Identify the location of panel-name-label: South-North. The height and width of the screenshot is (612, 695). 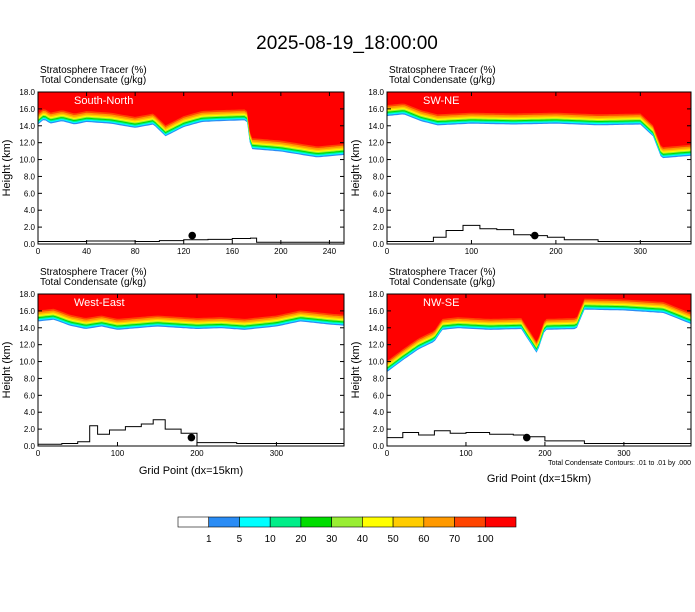
(103, 101).